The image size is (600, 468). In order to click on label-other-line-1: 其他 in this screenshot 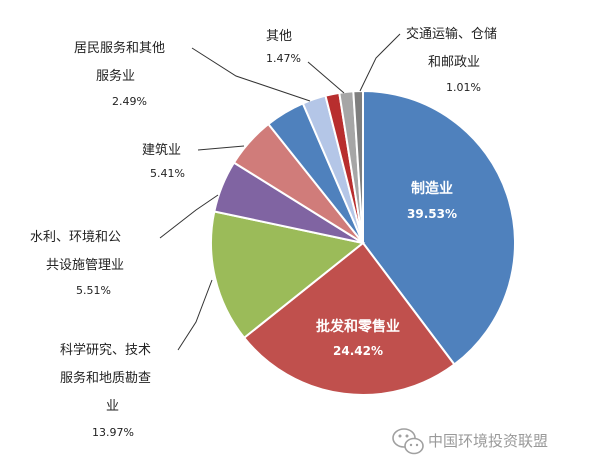, I will do `click(279, 36)`.